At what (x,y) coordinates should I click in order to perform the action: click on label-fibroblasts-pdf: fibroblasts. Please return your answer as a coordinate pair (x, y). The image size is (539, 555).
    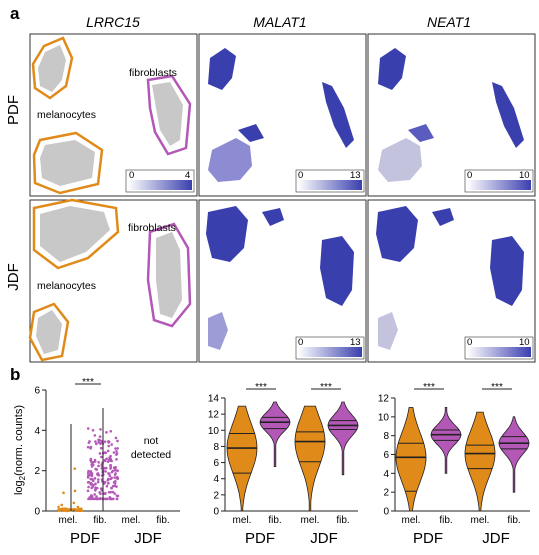
    Looking at the image, I should click on (153, 73).